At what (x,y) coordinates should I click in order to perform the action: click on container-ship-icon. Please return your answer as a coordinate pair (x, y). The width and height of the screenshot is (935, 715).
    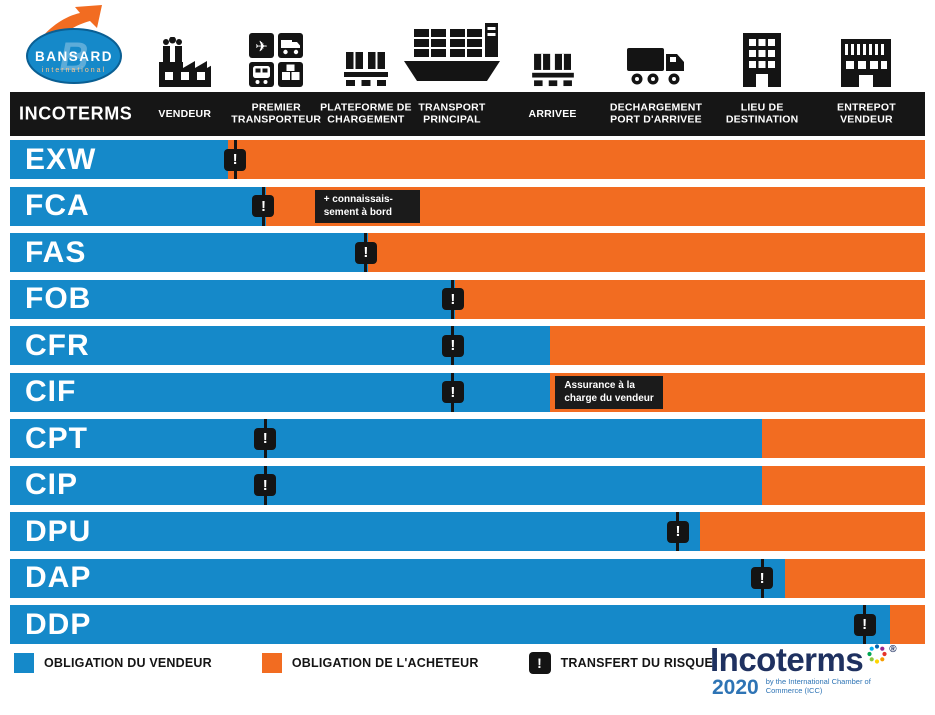
    Looking at the image, I should click on (451, 52).